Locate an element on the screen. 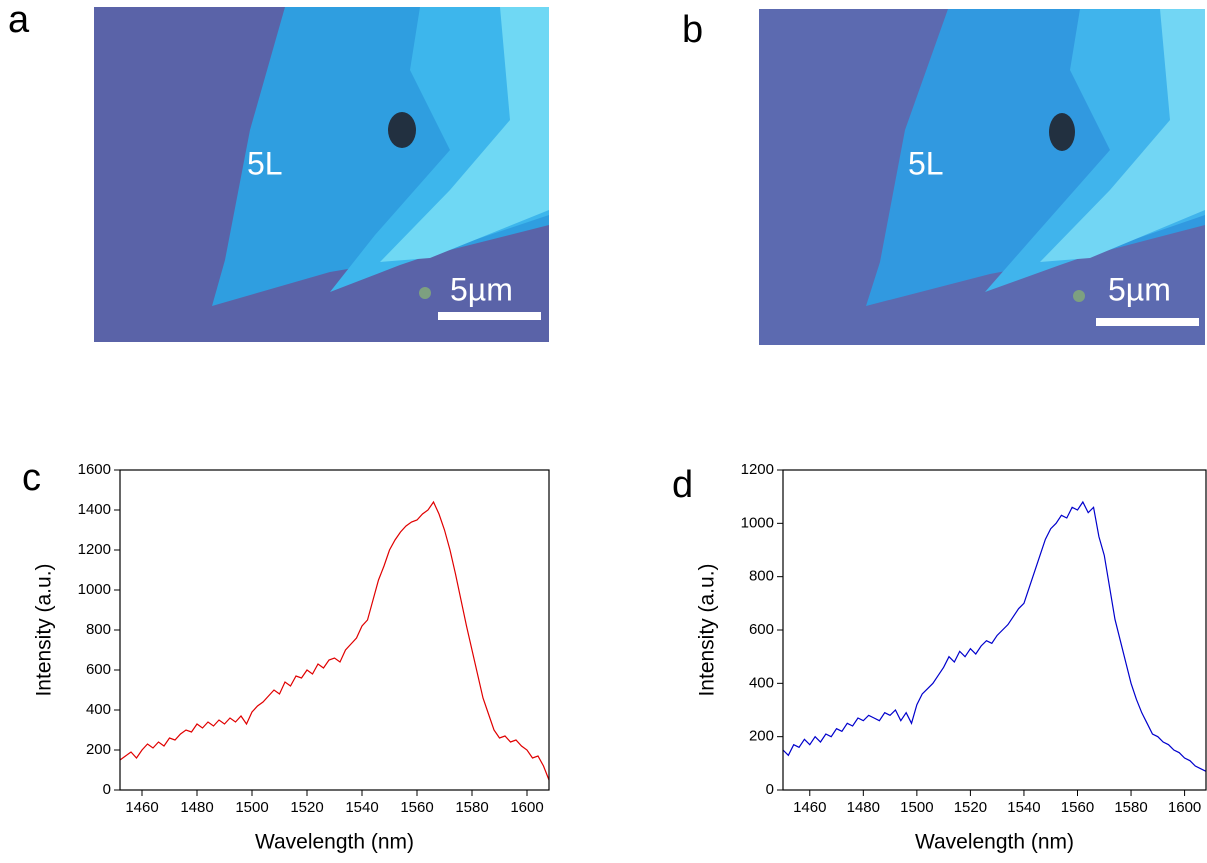 This screenshot has width=1207, height=863. panel-label: c is located at coordinates (31, 478).